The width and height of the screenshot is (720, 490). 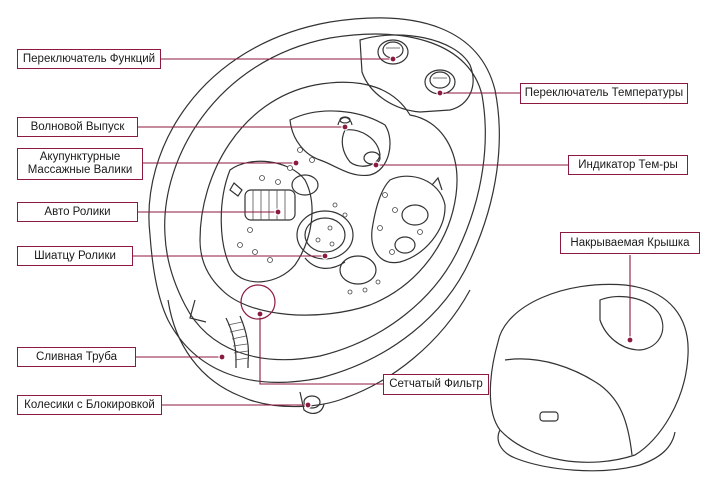 I want to click on label-shiatsu-rollers-text: Шиатцу Ролики, so click(x=75, y=255).